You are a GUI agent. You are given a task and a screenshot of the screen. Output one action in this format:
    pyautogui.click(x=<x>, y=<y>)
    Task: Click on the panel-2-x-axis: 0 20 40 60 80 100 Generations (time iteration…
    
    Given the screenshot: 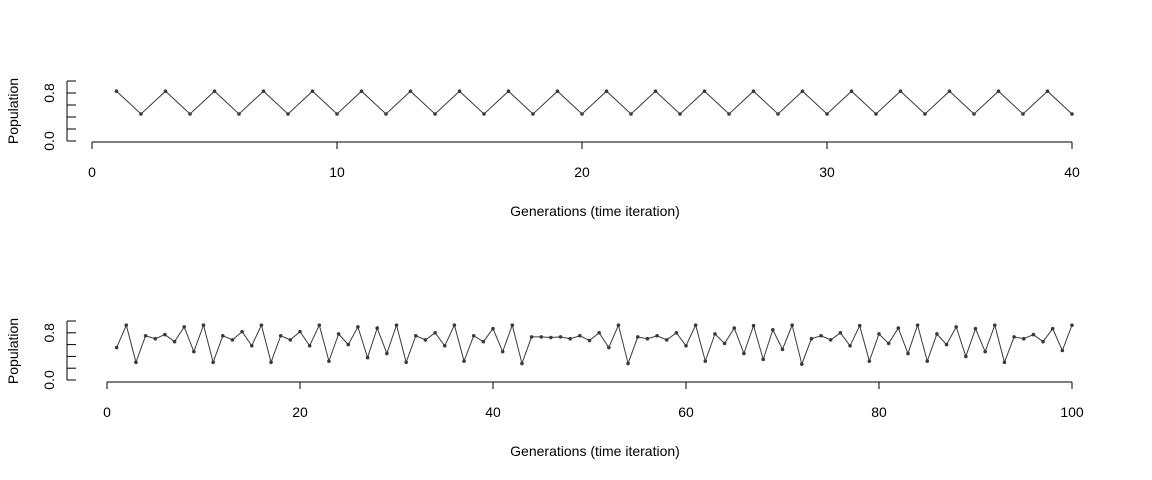 What is the action you would take?
    pyautogui.click(x=593, y=420)
    